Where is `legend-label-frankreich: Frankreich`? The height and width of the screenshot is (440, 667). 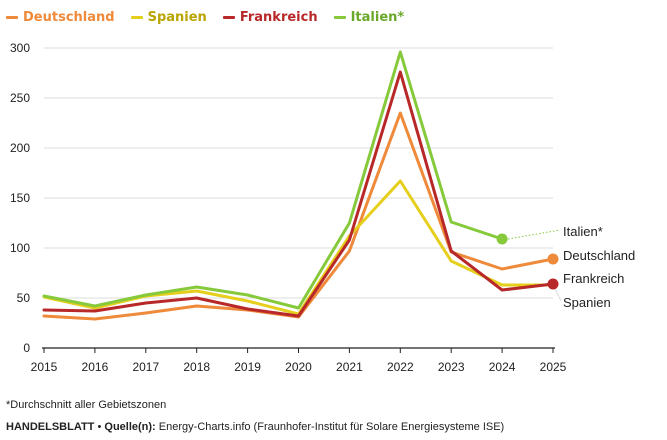 legend-label-frankreich: Frankreich is located at coordinates (278, 17).